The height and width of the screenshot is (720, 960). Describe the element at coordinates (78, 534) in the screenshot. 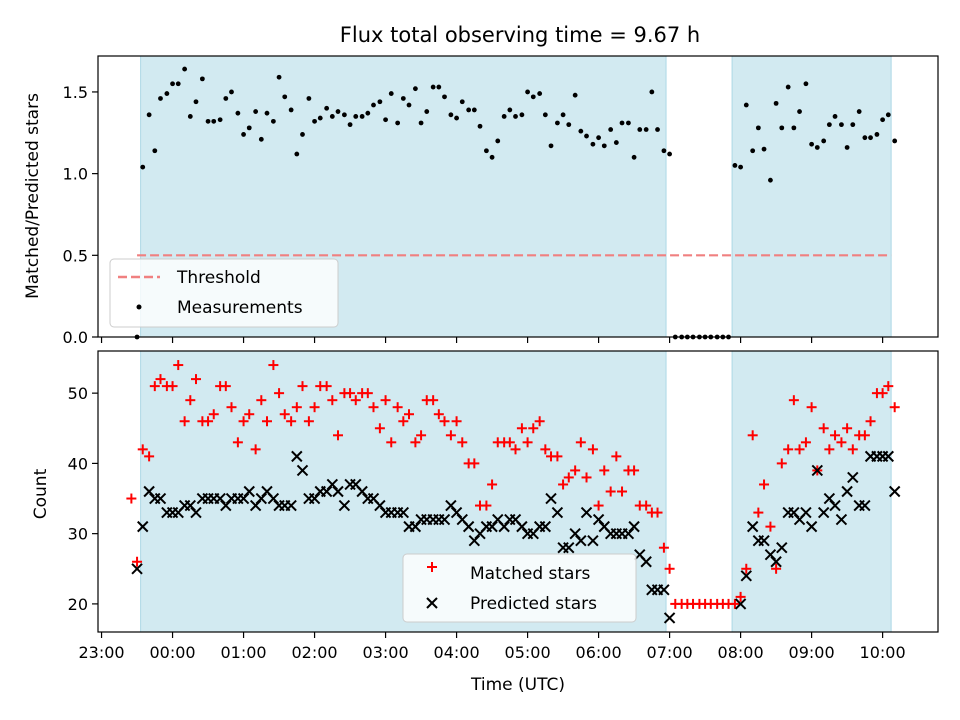

I see `bottom-ytick-label: 30` at that location.